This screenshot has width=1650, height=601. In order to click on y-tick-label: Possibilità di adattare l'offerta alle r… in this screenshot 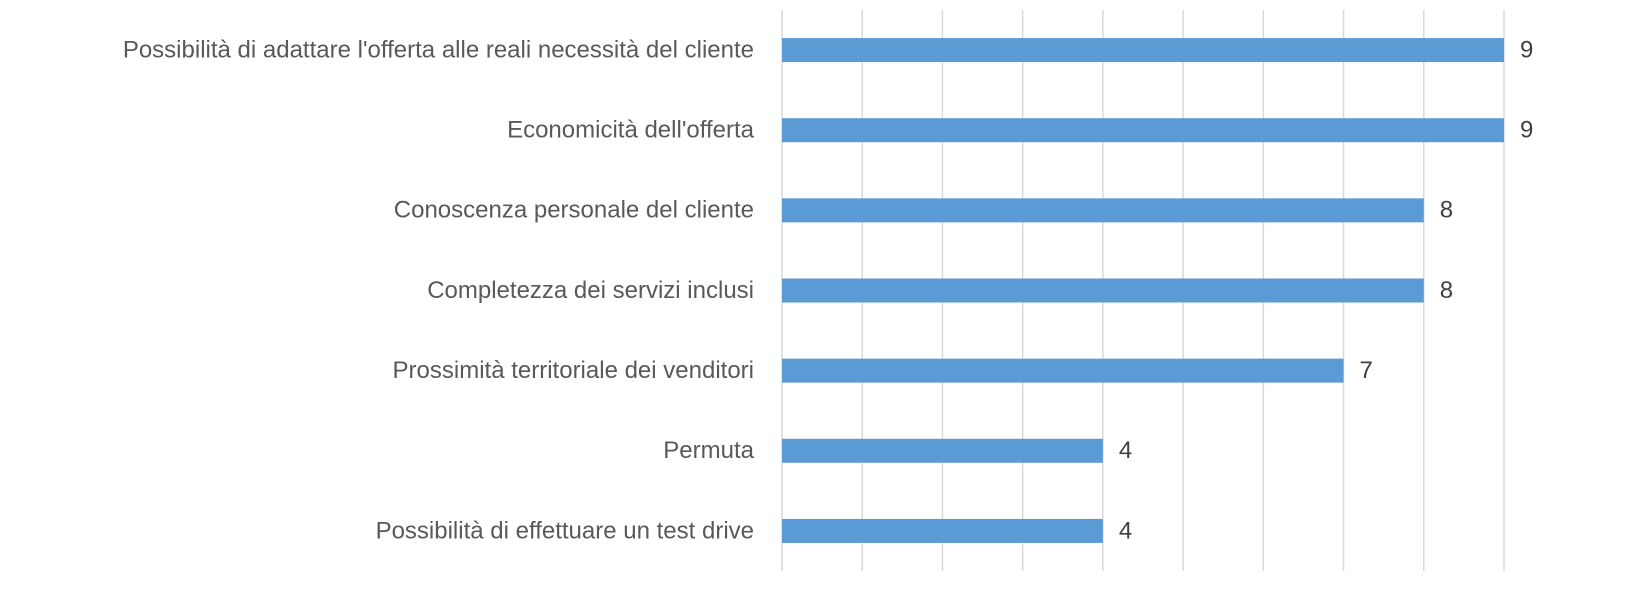, I will do `click(438, 49)`.